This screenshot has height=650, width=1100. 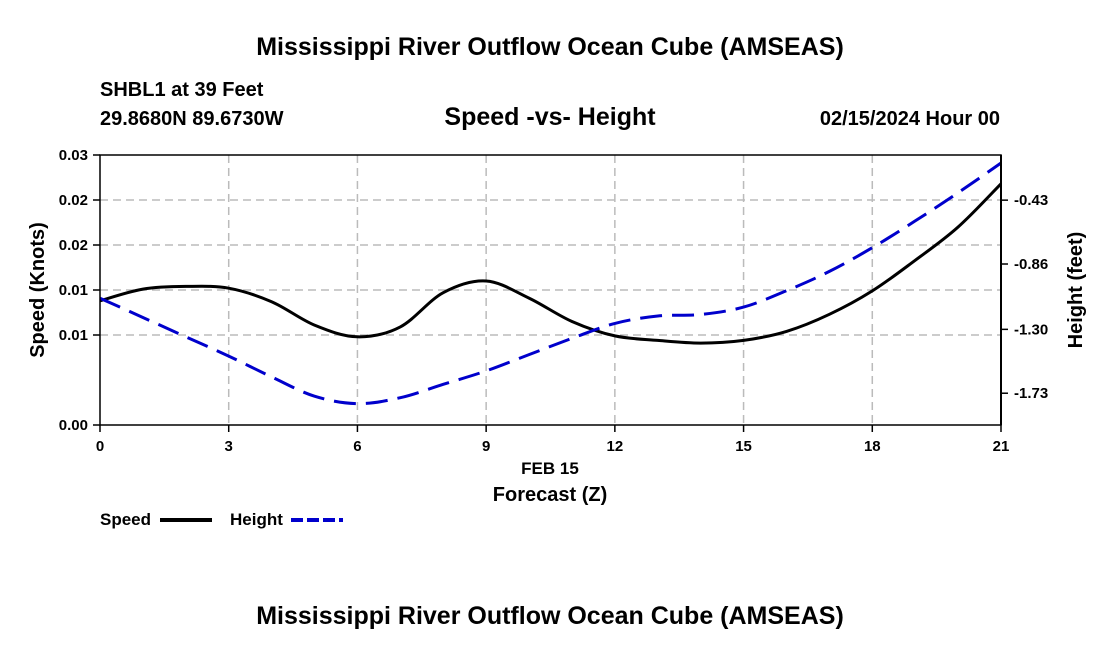 What do you see at coordinates (1031, 200) in the screenshot?
I see `y2-tick-label: -0.43` at bounding box center [1031, 200].